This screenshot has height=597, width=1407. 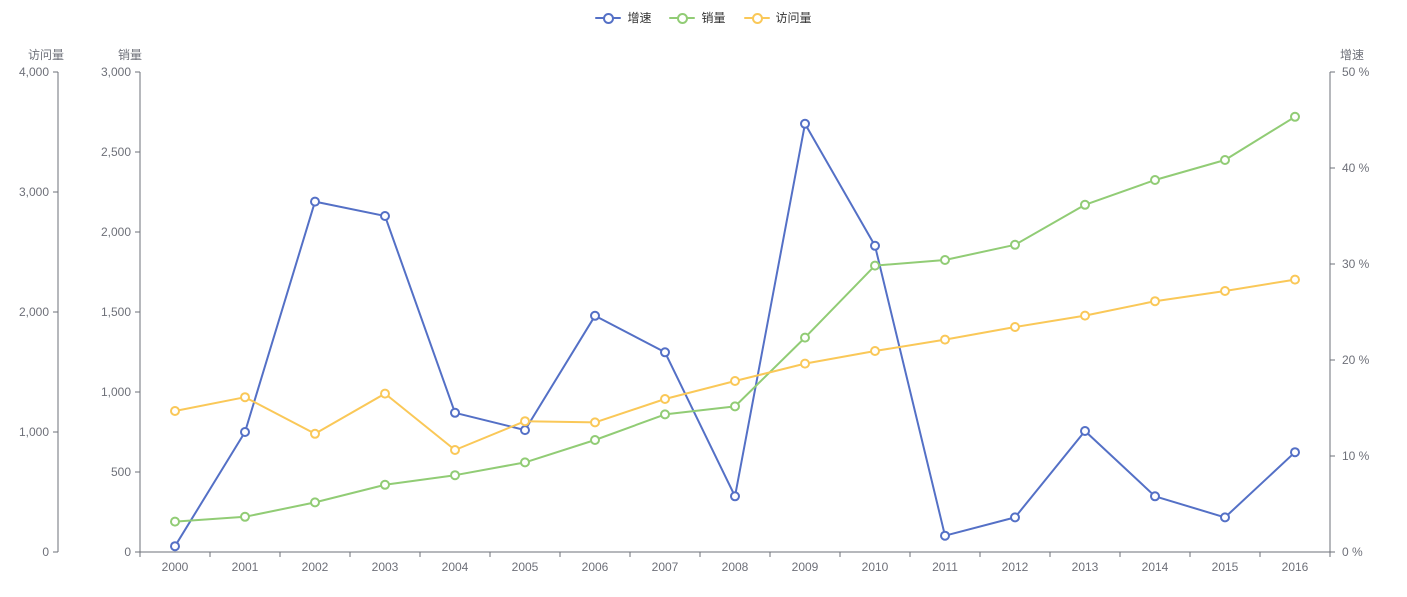 I want to click on legend-item-growth: 增速, so click(x=623, y=18).